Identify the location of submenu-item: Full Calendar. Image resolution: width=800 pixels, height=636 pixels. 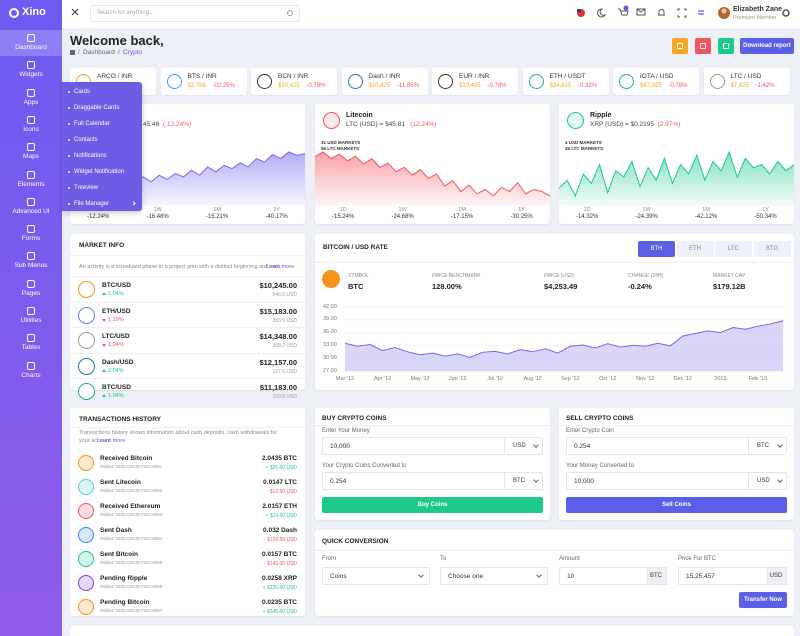
(102, 124).